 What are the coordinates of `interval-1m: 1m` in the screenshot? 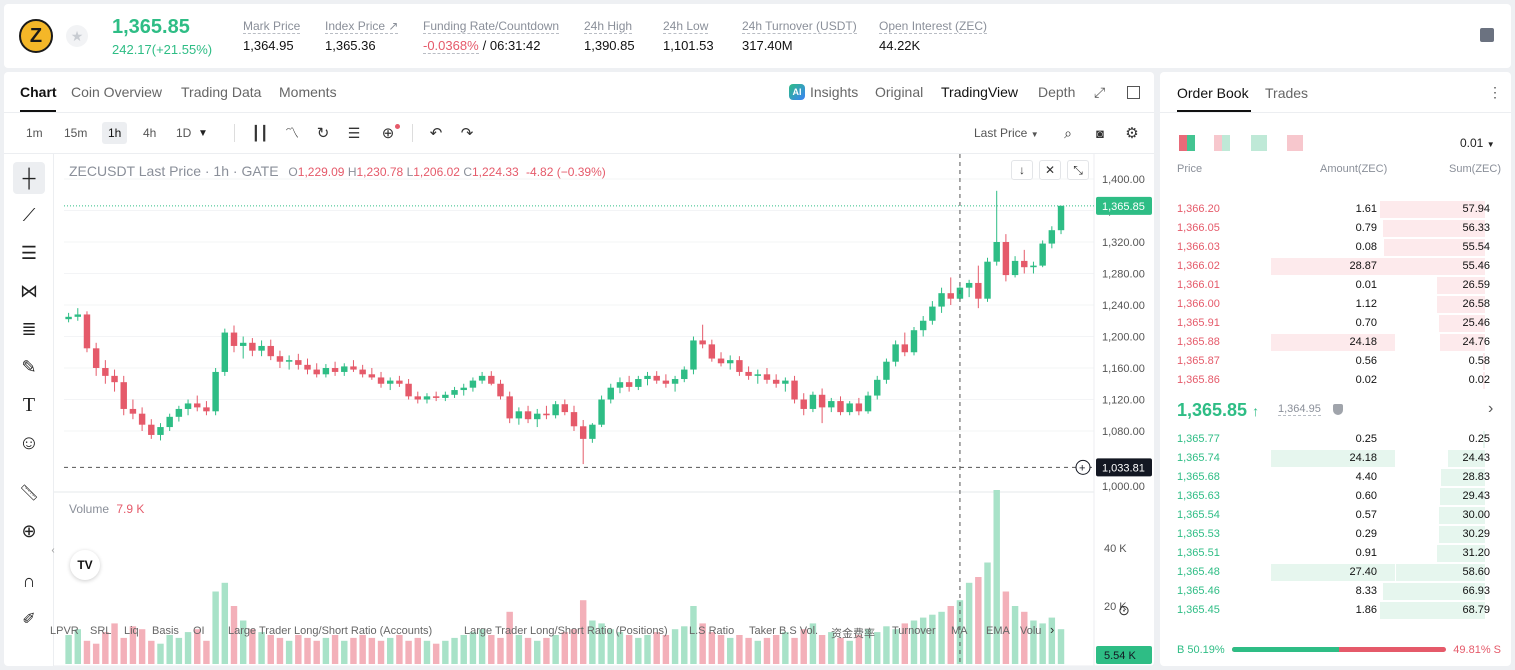 It's located at (34, 133).